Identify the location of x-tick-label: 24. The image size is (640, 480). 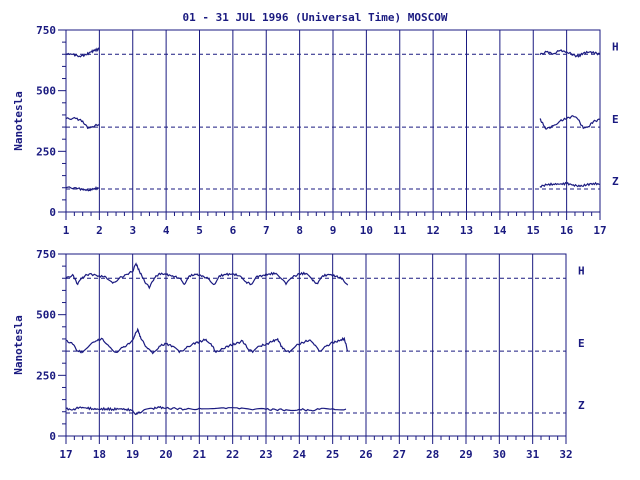
(300, 454).